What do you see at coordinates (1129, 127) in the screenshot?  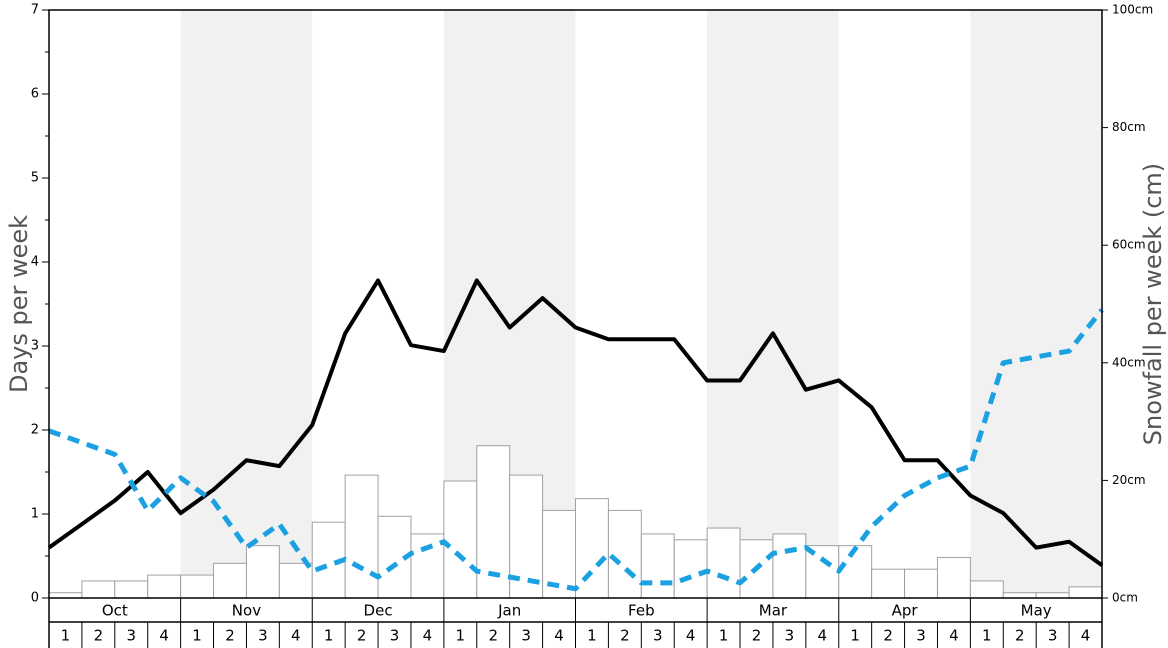 I see `right-tick-label: 80cm` at bounding box center [1129, 127].